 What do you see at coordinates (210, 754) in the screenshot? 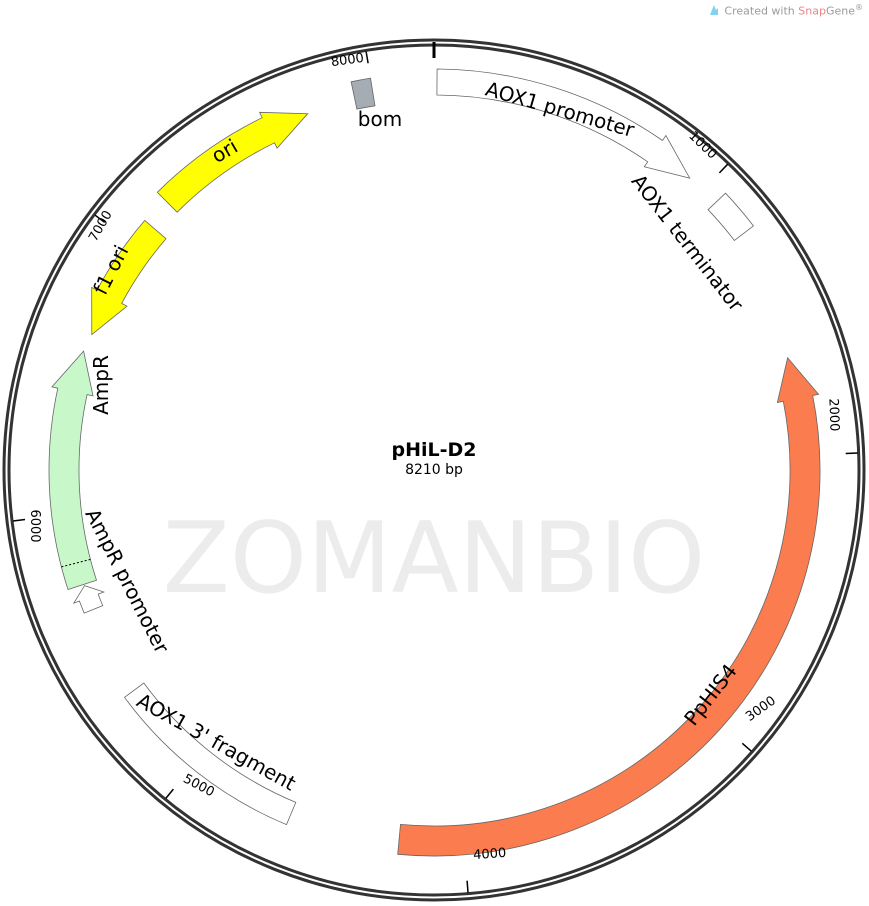
I see `feature-aox1-3-fragment` at bounding box center [210, 754].